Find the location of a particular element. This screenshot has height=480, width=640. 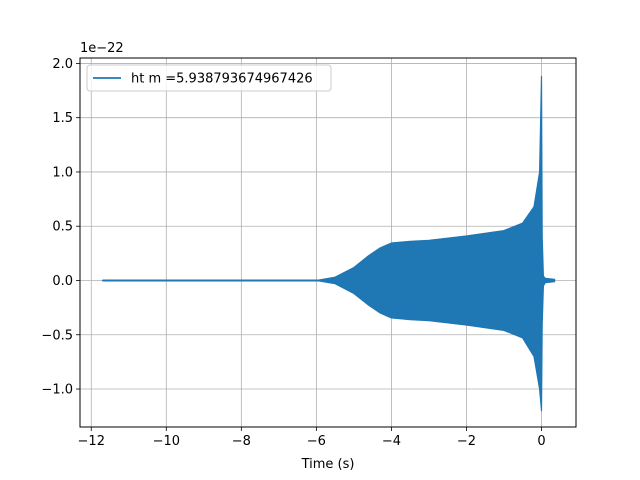

x-axis-label: Time (s) is located at coordinates (328, 464).